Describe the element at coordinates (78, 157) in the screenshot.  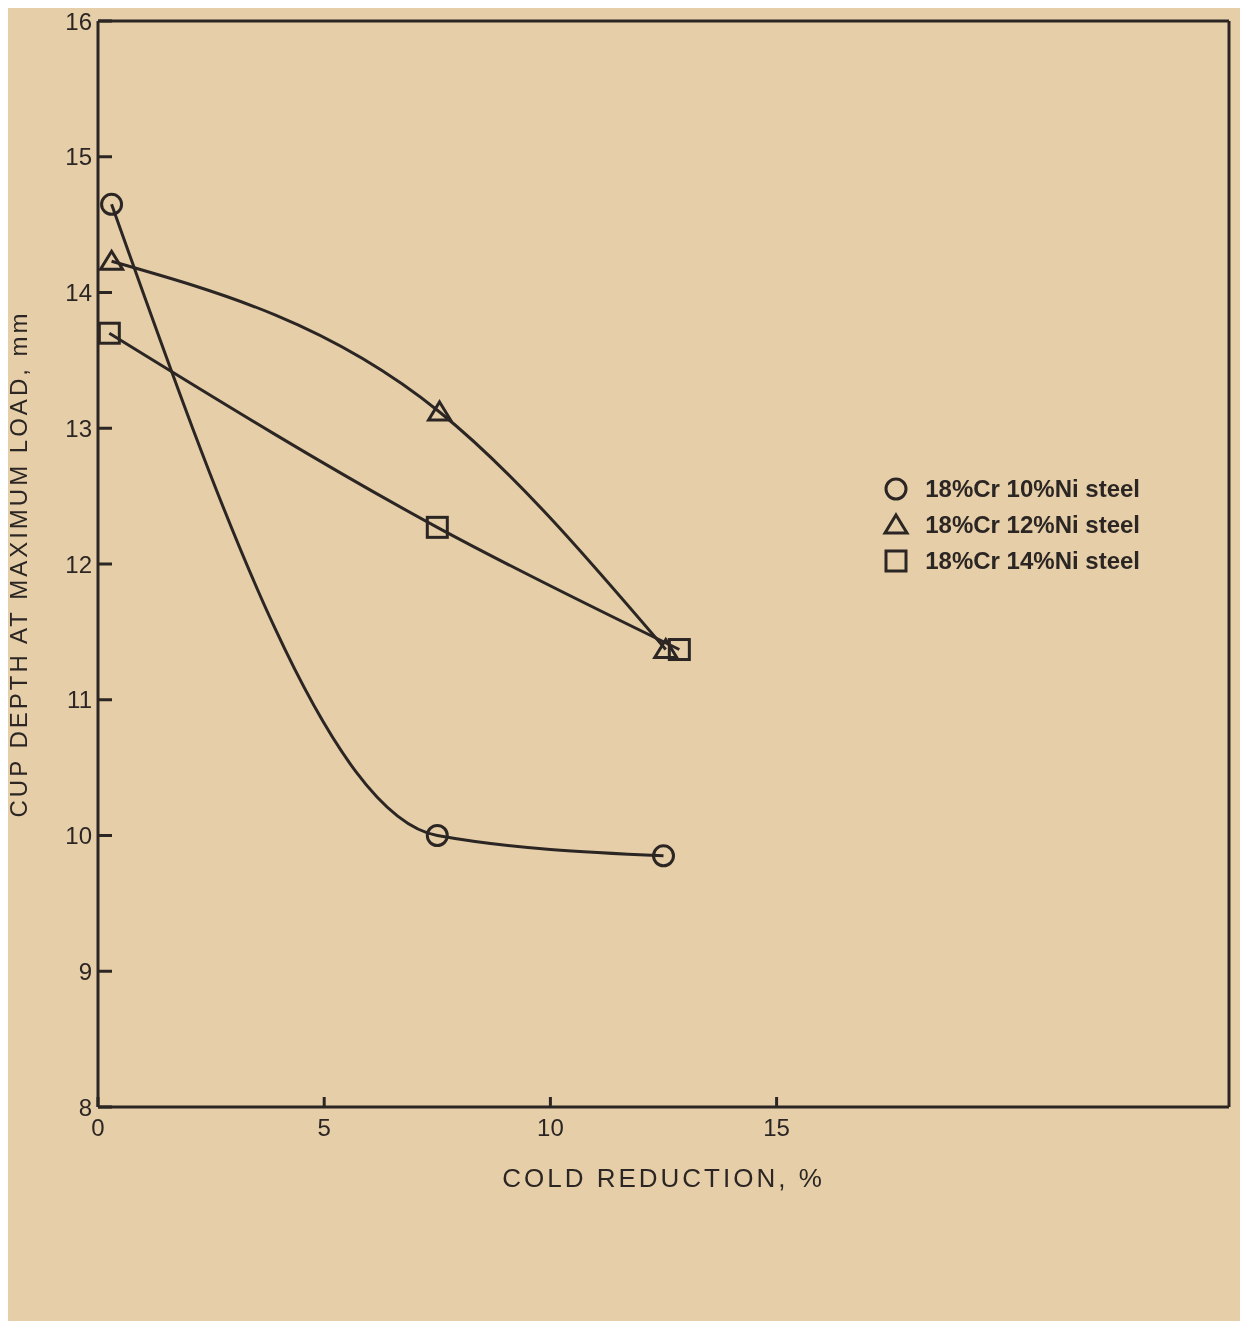
I see `y-tick-label: 15` at that location.